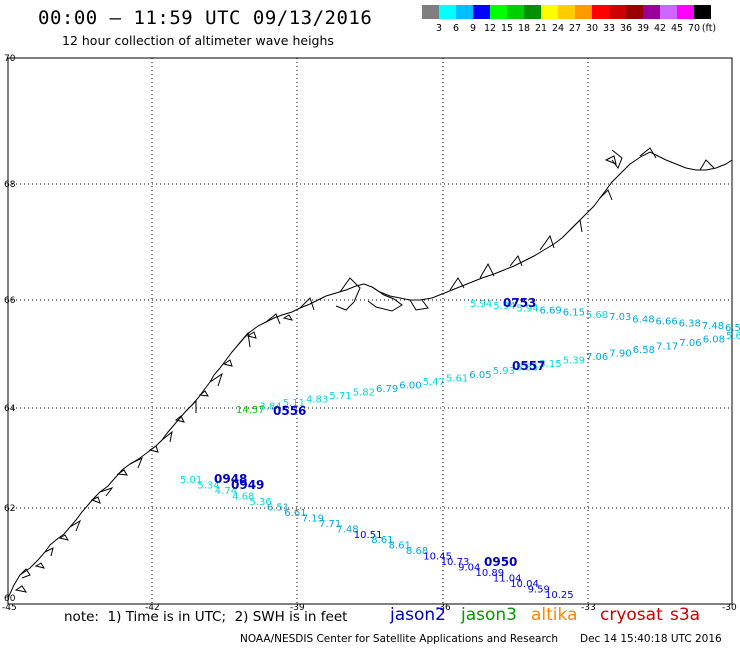 The width and height of the screenshot is (740, 650). Describe the element at coordinates (9, 608) in the screenshot. I see `lon-label-minus45: -45` at that location.